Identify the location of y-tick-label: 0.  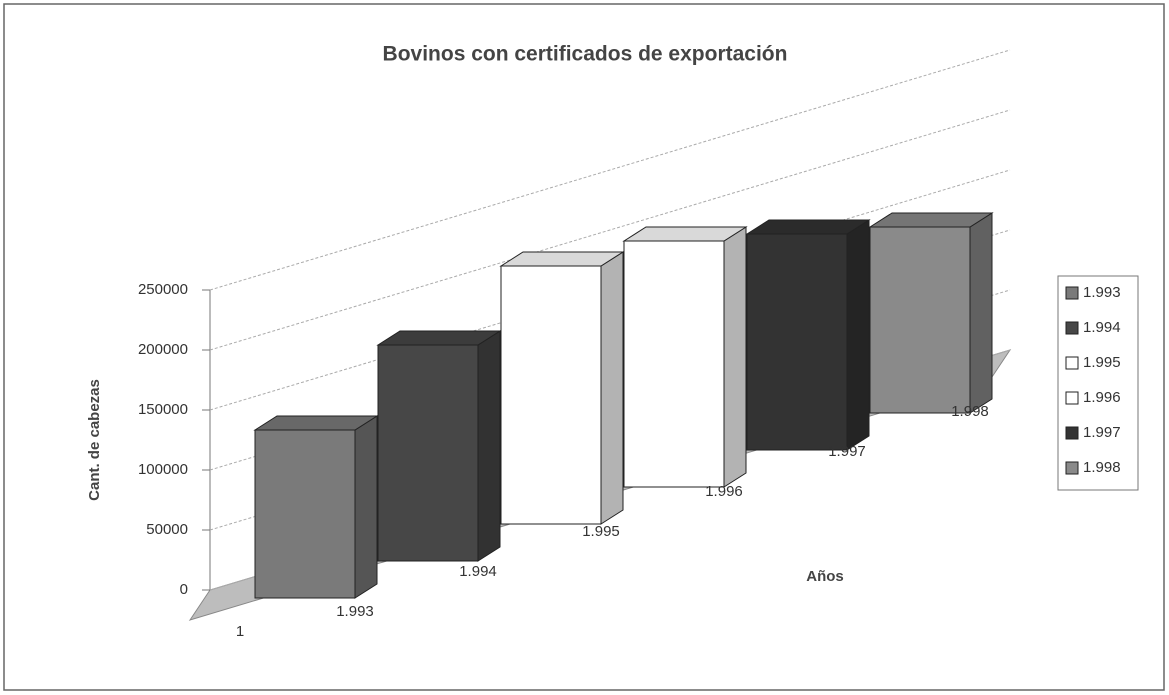
(184, 589).